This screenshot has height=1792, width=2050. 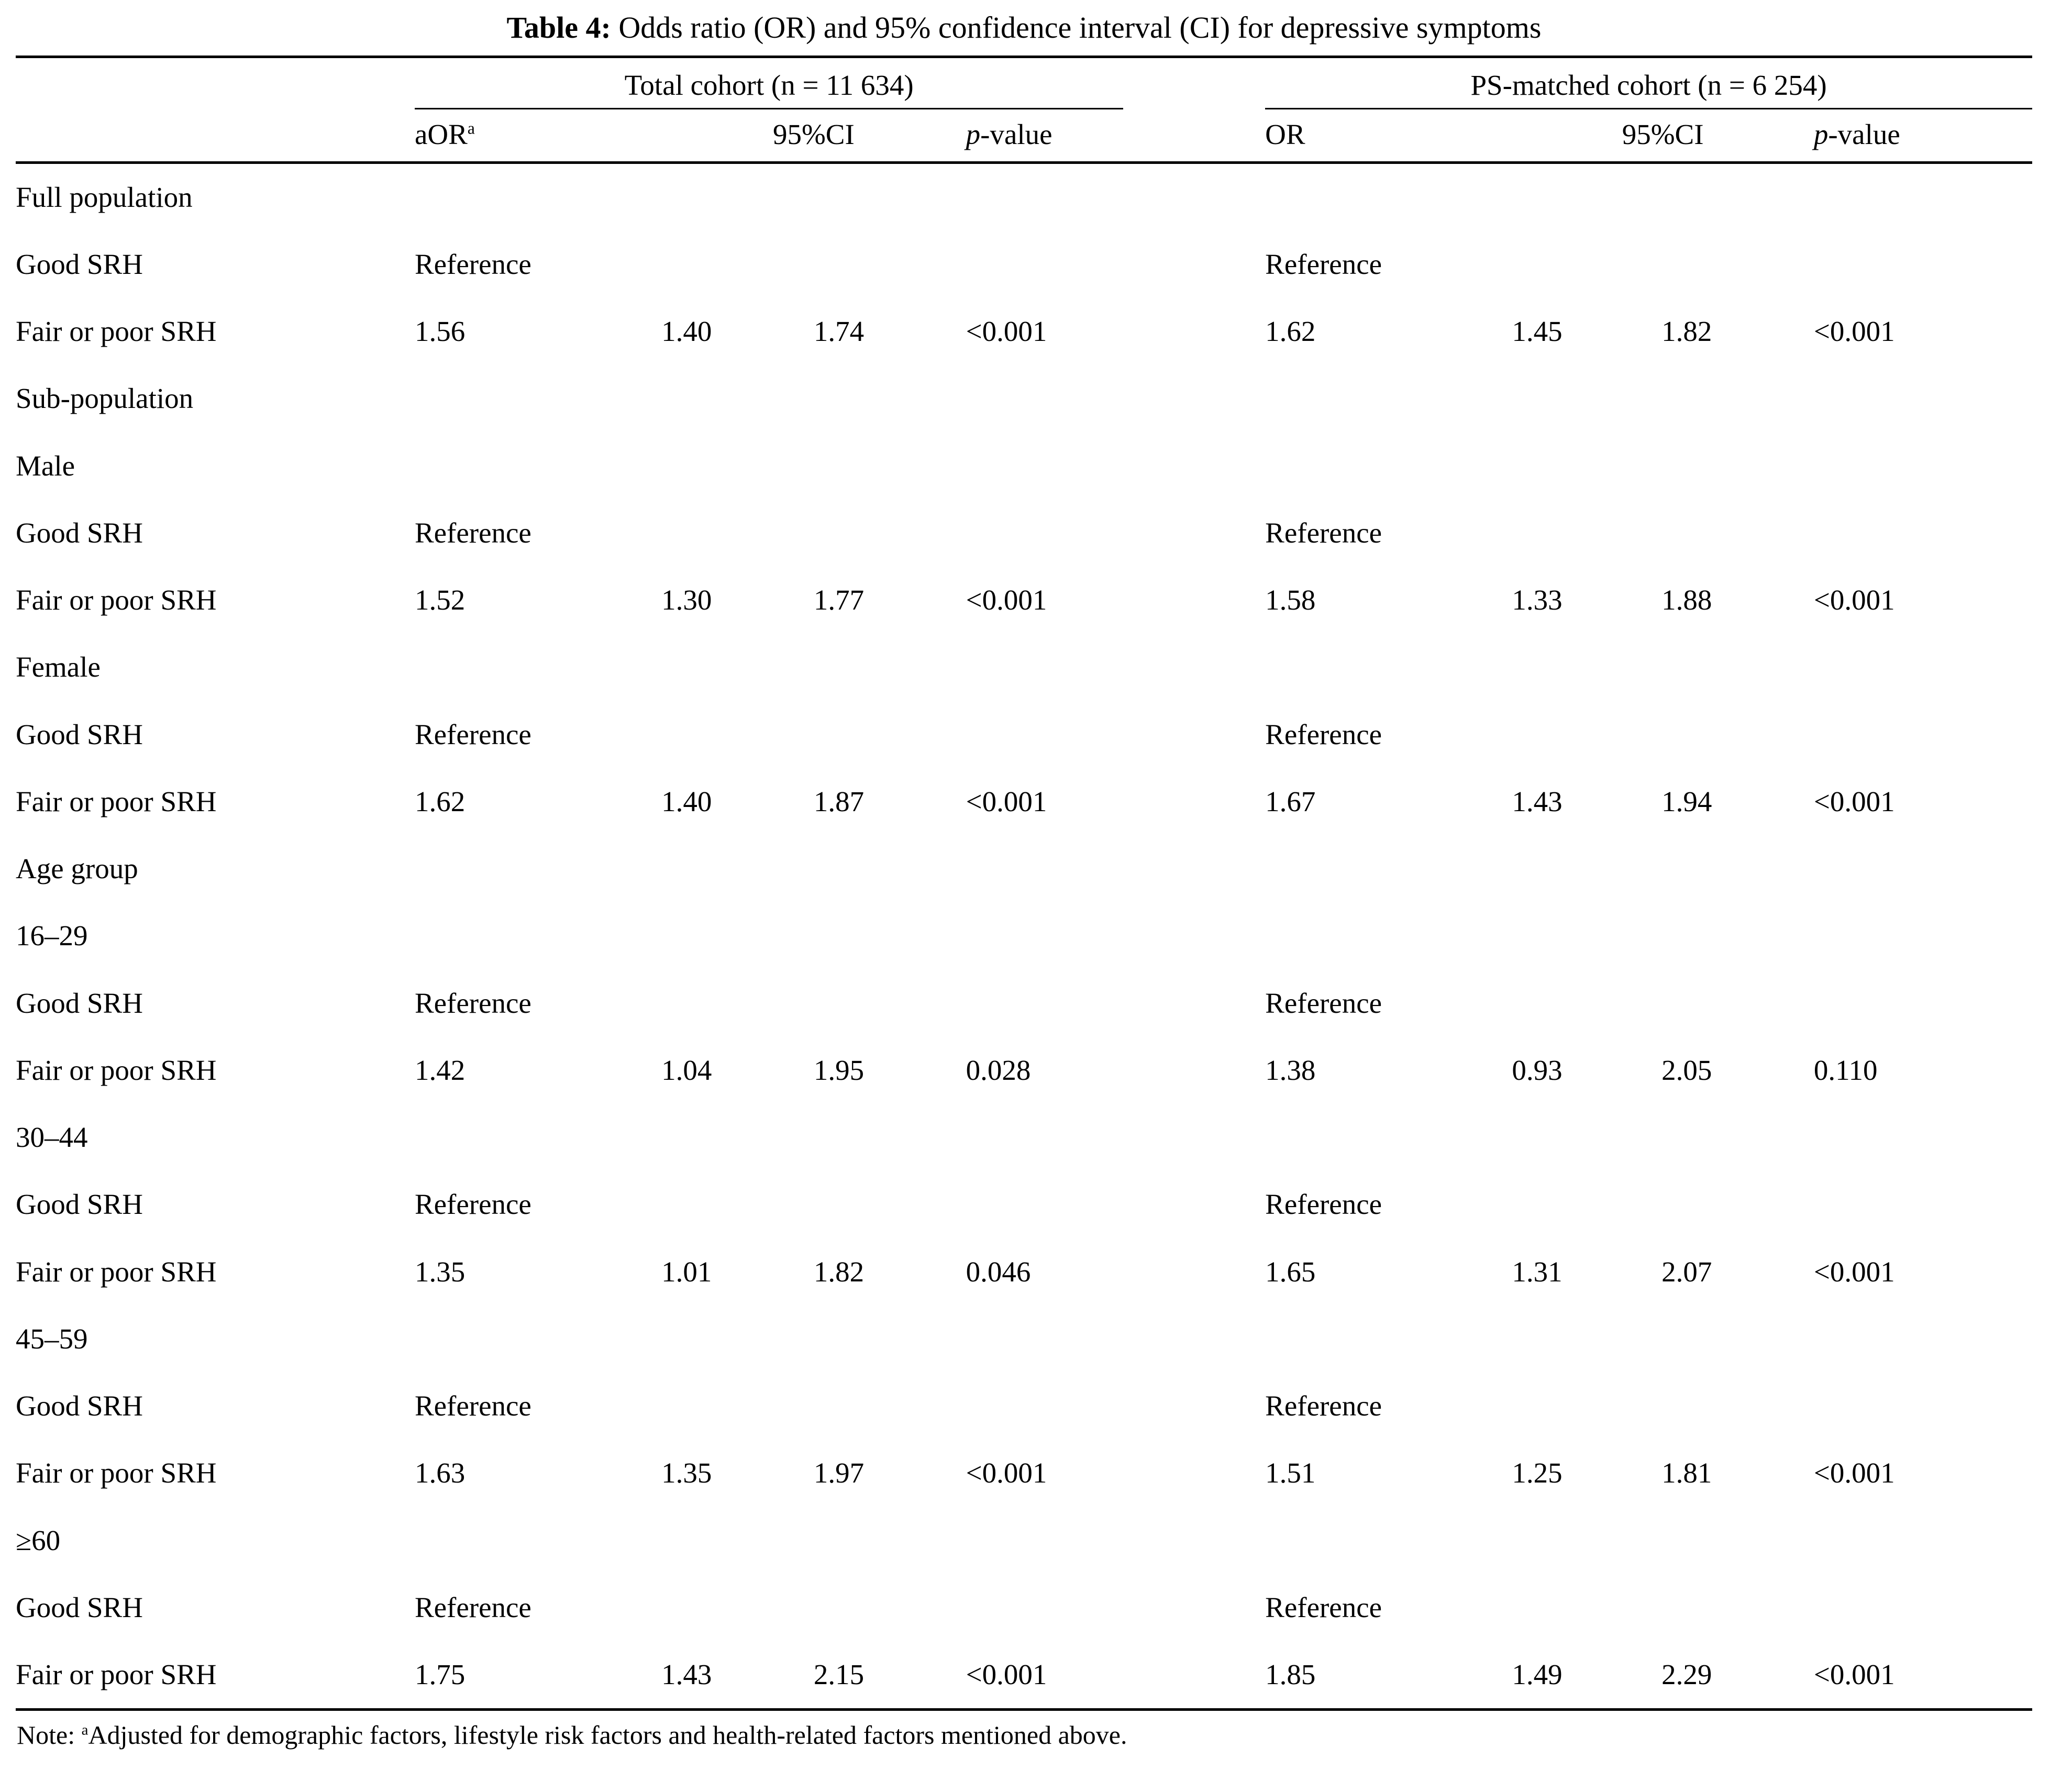 I want to click on row-label: Age group, so click(x=77, y=869).